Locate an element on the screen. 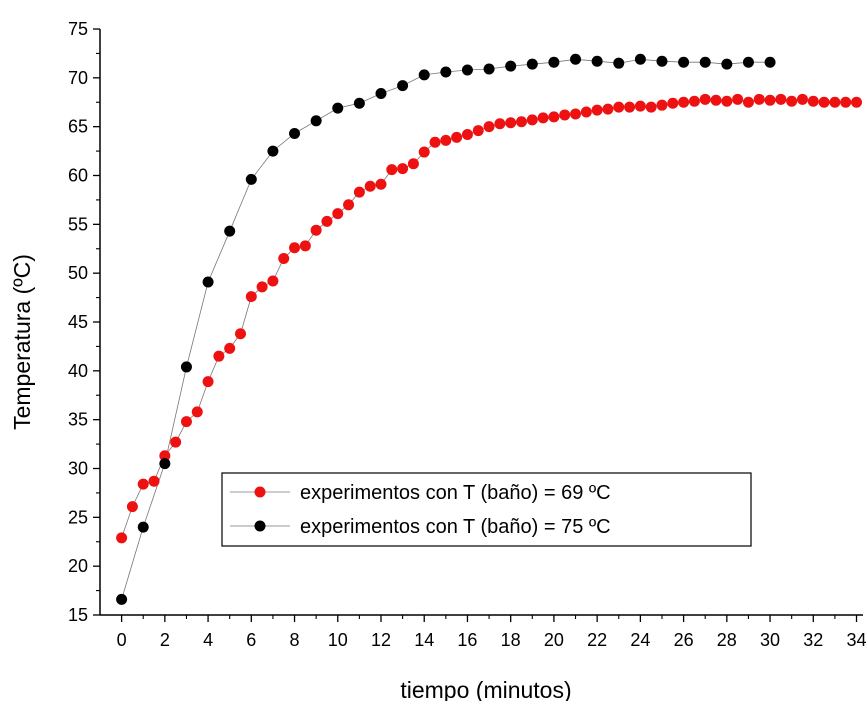 The height and width of the screenshot is (701, 866). x-tick-label: 4 is located at coordinates (208, 640).